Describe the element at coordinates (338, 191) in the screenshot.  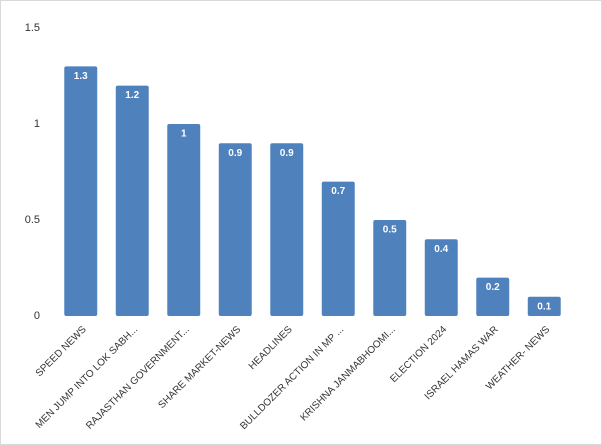
I see `value-label: 0.7` at that location.